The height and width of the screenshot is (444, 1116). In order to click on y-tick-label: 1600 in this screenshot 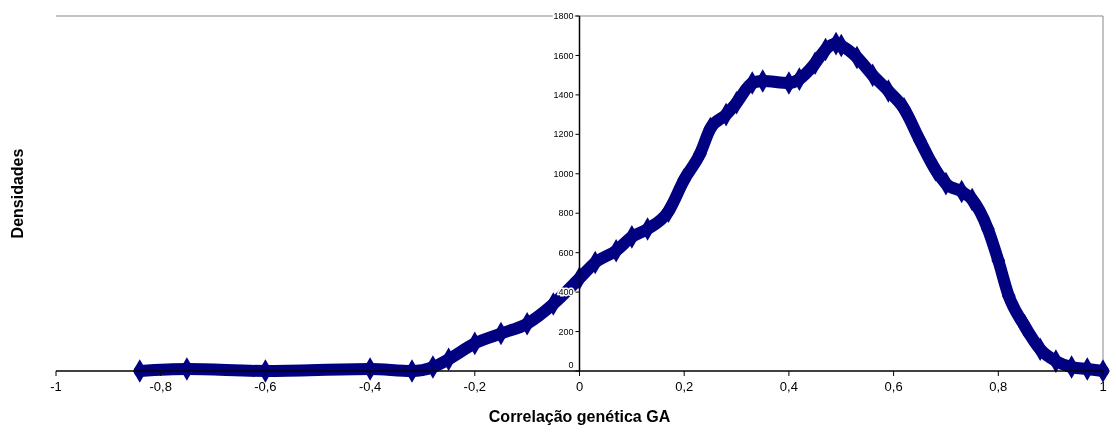, I will do `click(563, 55)`.